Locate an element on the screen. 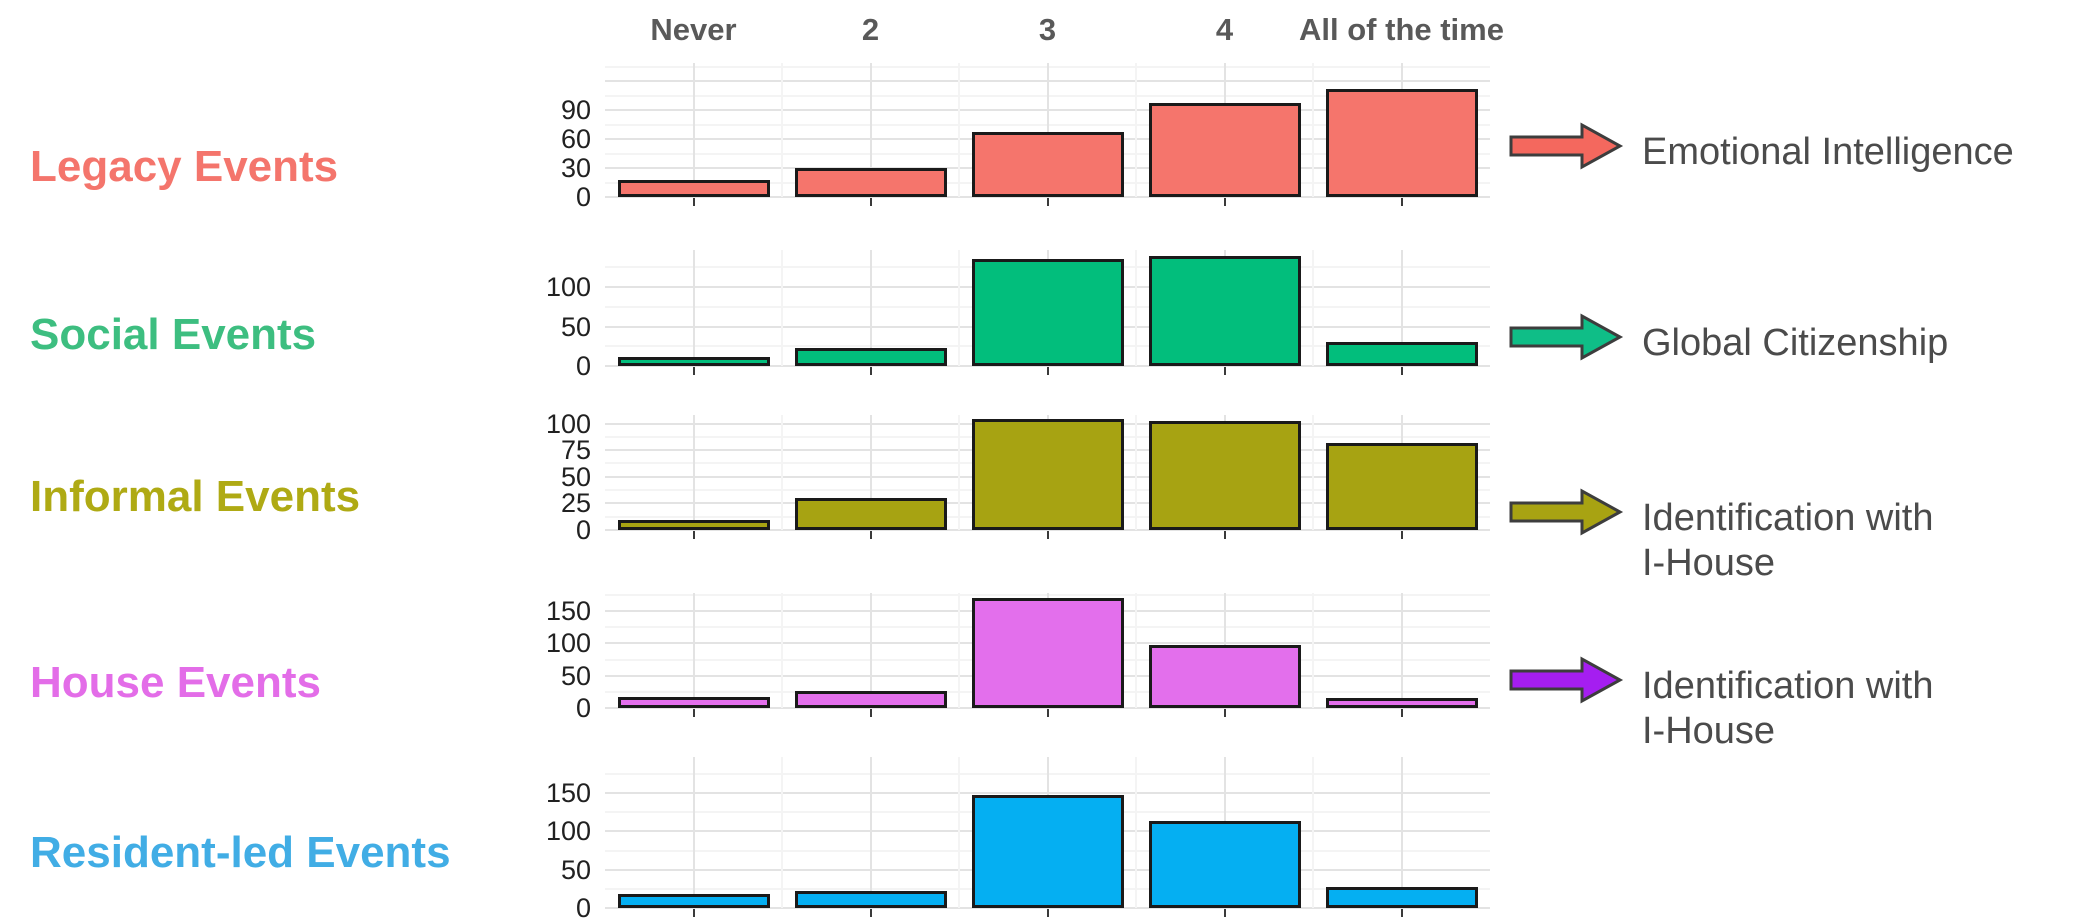 This screenshot has width=2090, height=923. legend-label-line: Global Citizenship is located at coordinates (1795, 343).